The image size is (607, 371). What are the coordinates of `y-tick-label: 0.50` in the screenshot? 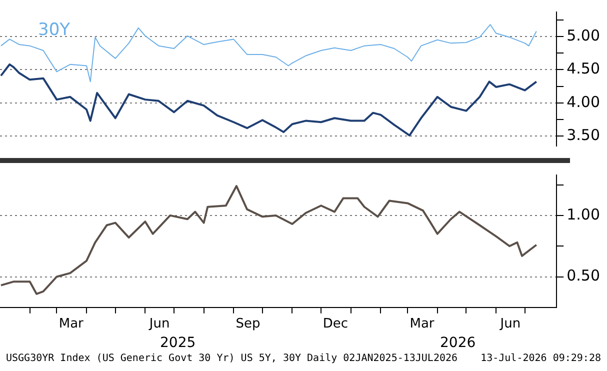 It's located at (583, 275).